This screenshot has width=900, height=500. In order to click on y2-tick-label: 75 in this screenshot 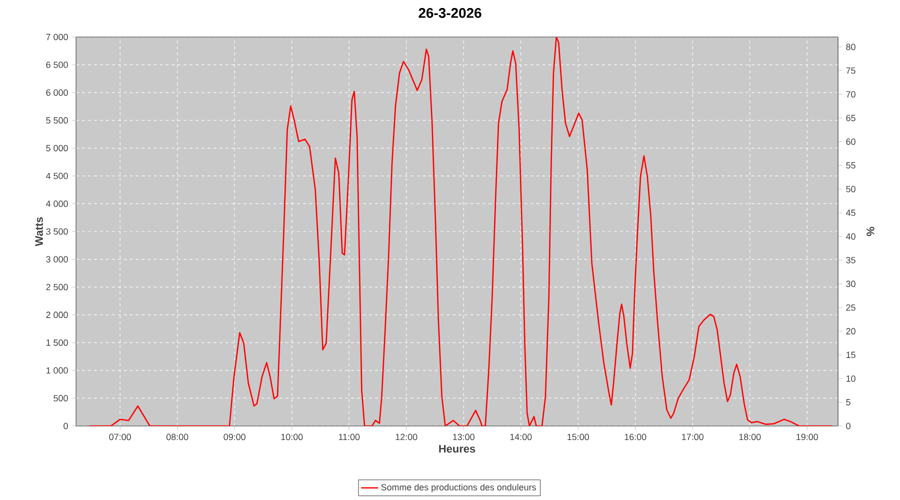, I will do `click(851, 71)`.